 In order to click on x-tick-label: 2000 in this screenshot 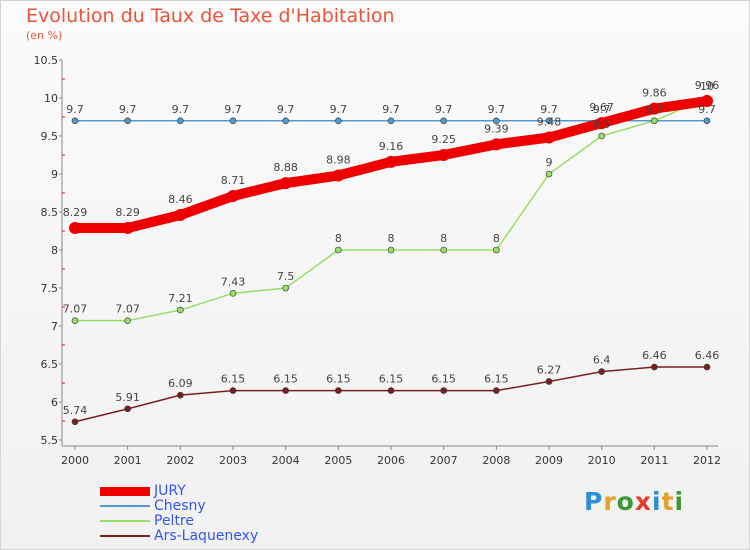, I will do `click(75, 460)`.